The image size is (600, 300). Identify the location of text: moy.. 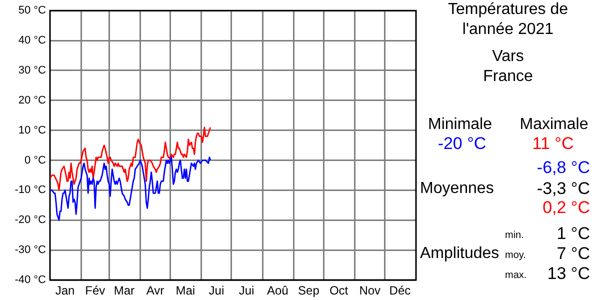
(515, 256).